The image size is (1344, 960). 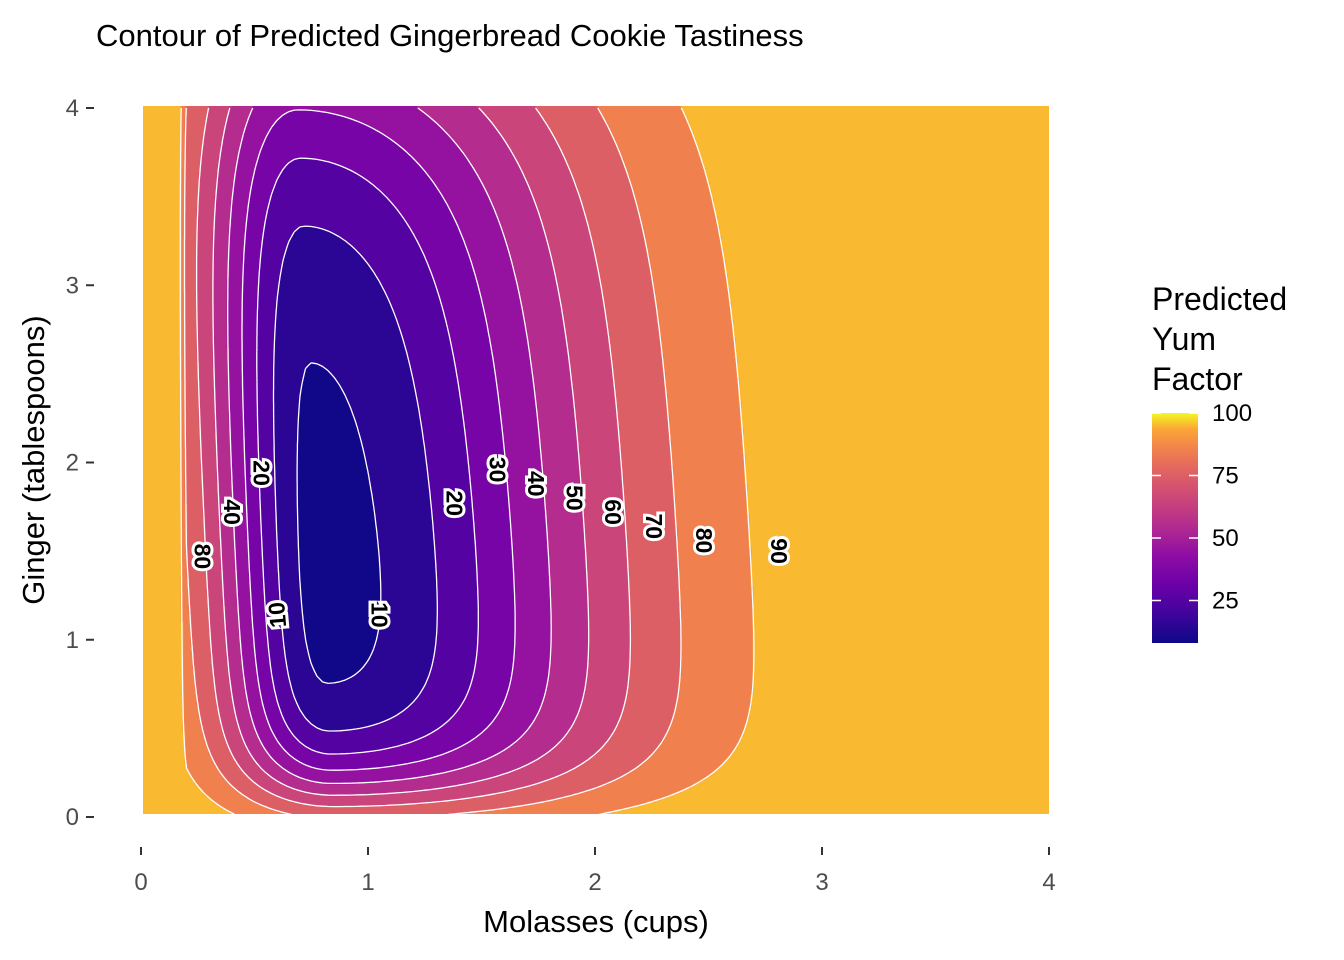 I want to click on contour-label-8: 50, so click(x=575, y=498).